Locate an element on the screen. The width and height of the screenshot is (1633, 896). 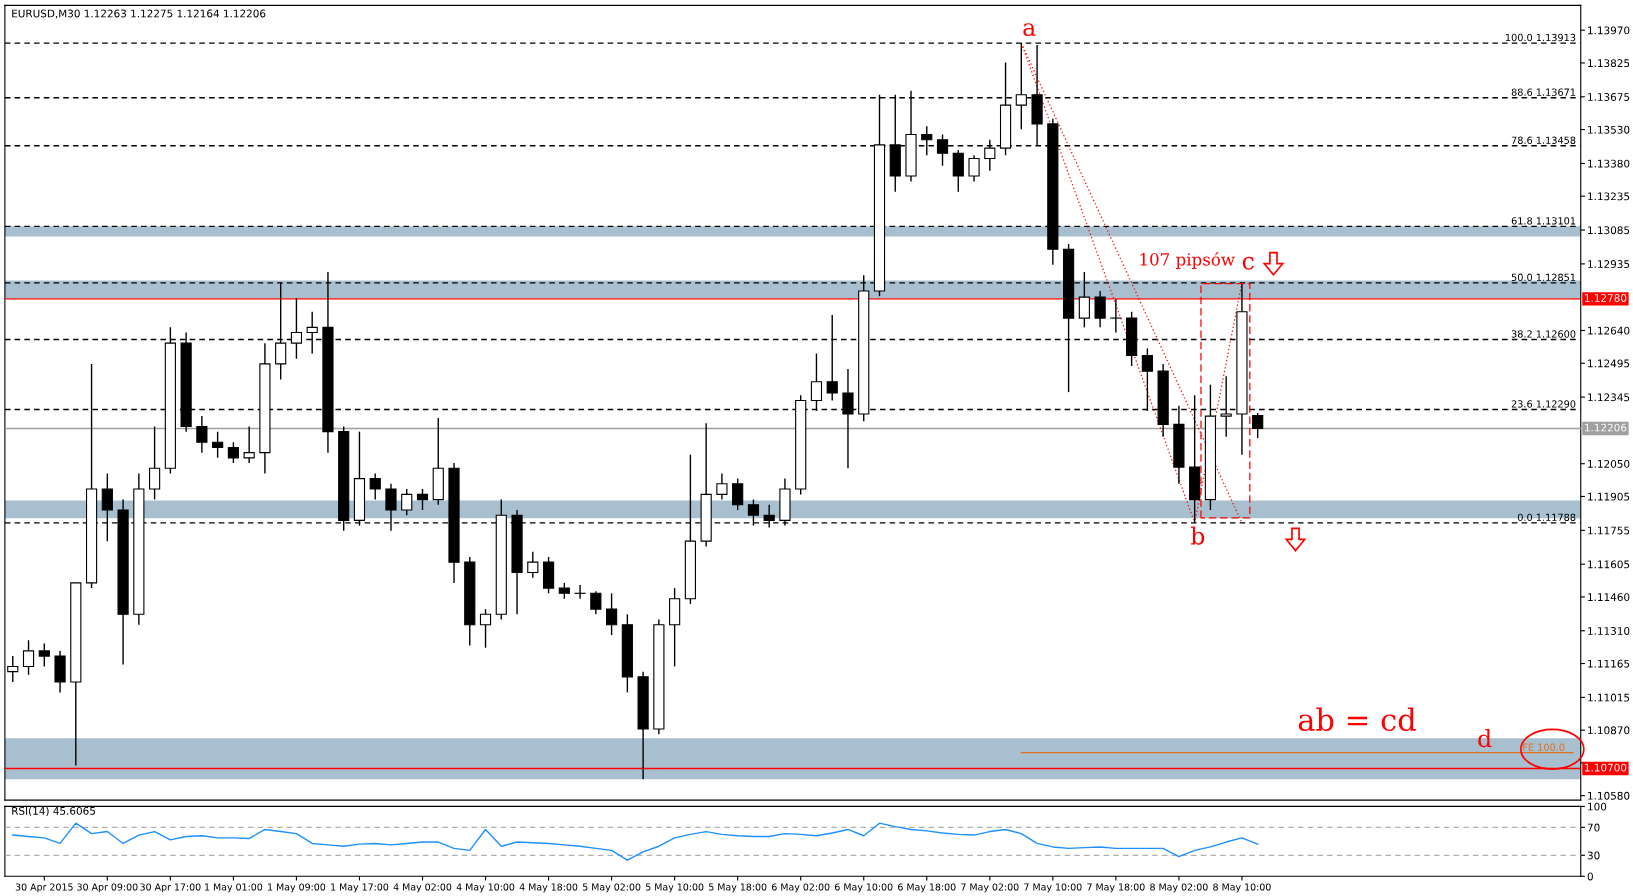
series-label: FE 100.0 is located at coordinates (1544, 747).